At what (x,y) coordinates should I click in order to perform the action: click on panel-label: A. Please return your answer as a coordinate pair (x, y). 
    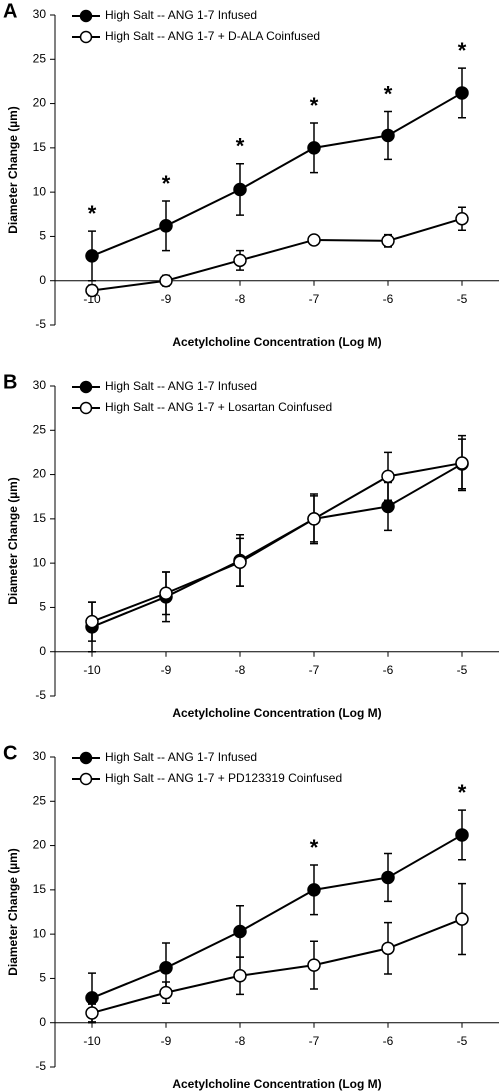
    Looking at the image, I should click on (10, 11).